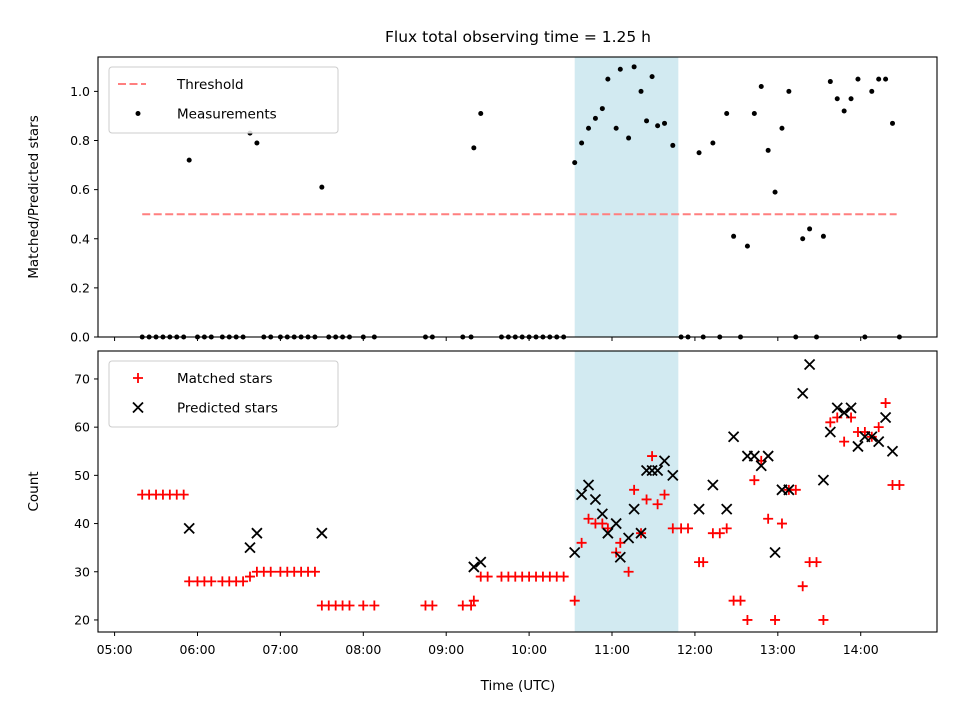 The height and width of the screenshot is (724, 960). Describe the element at coordinates (518, 686) in the screenshot. I see `x-axis-label: Time (UTC)` at that location.